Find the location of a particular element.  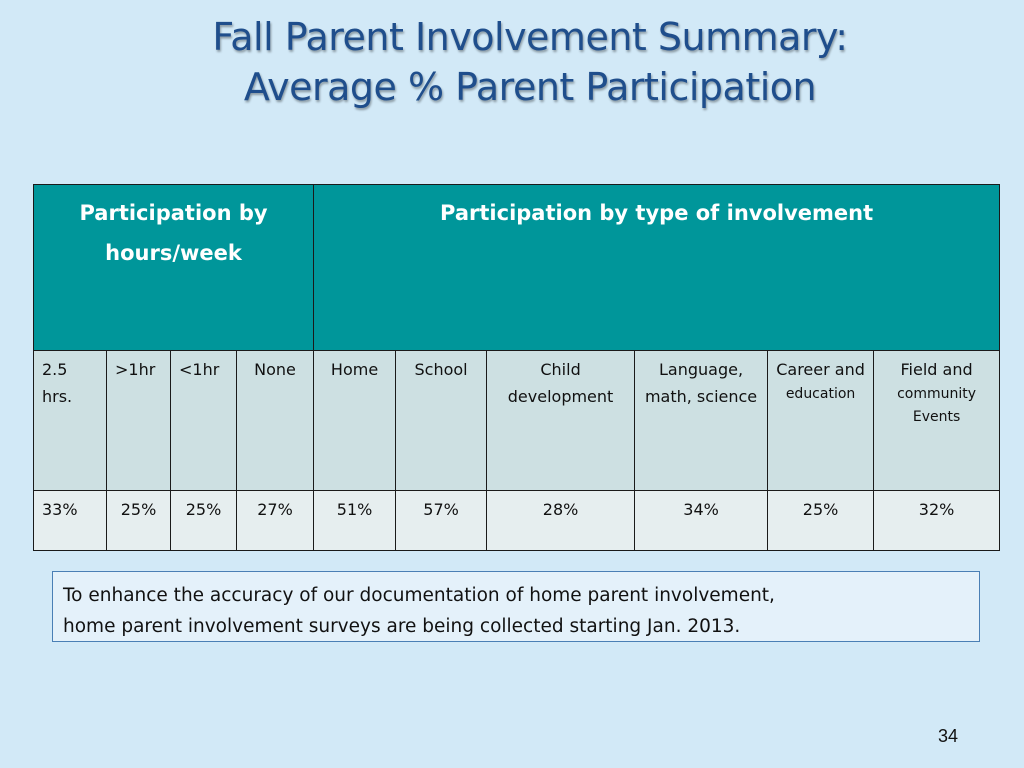

value-home: 51% is located at coordinates (355, 520).